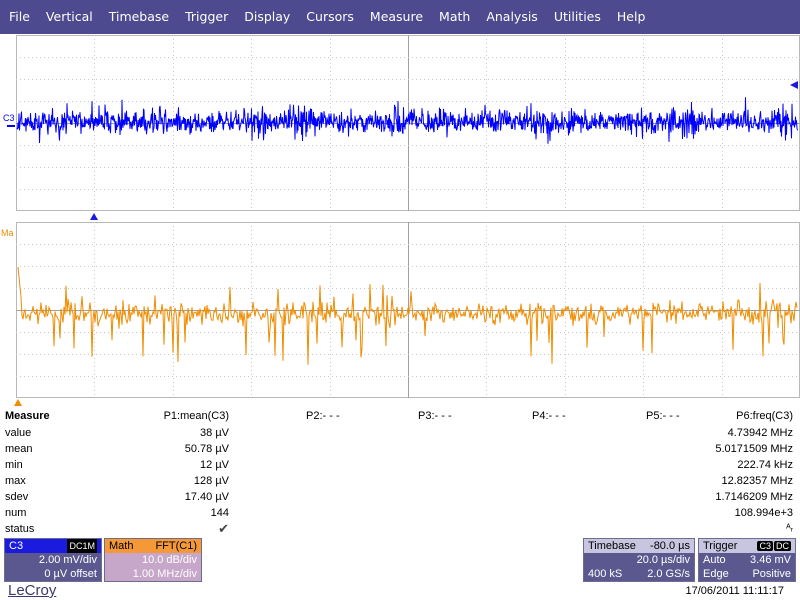 This screenshot has height=600, width=800. I want to click on footer: LeCroy 17/06/2011 11:11:17, so click(400, 591).